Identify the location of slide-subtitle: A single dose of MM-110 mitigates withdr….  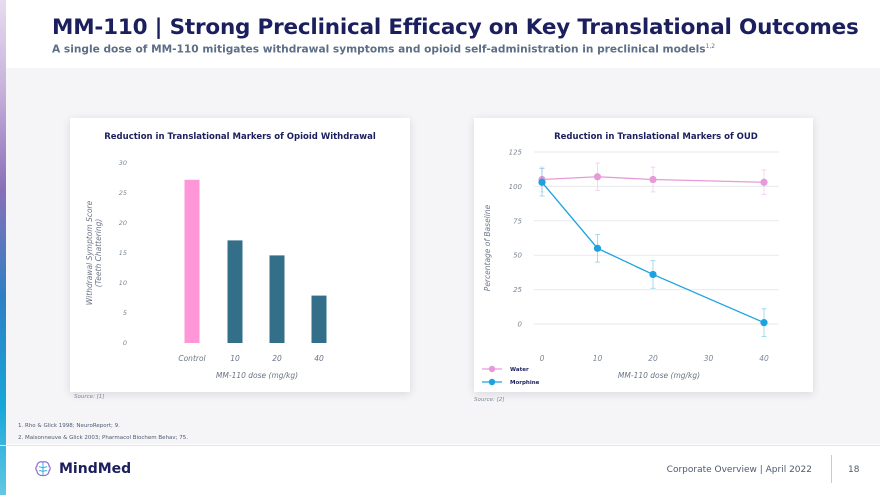
(462, 49).